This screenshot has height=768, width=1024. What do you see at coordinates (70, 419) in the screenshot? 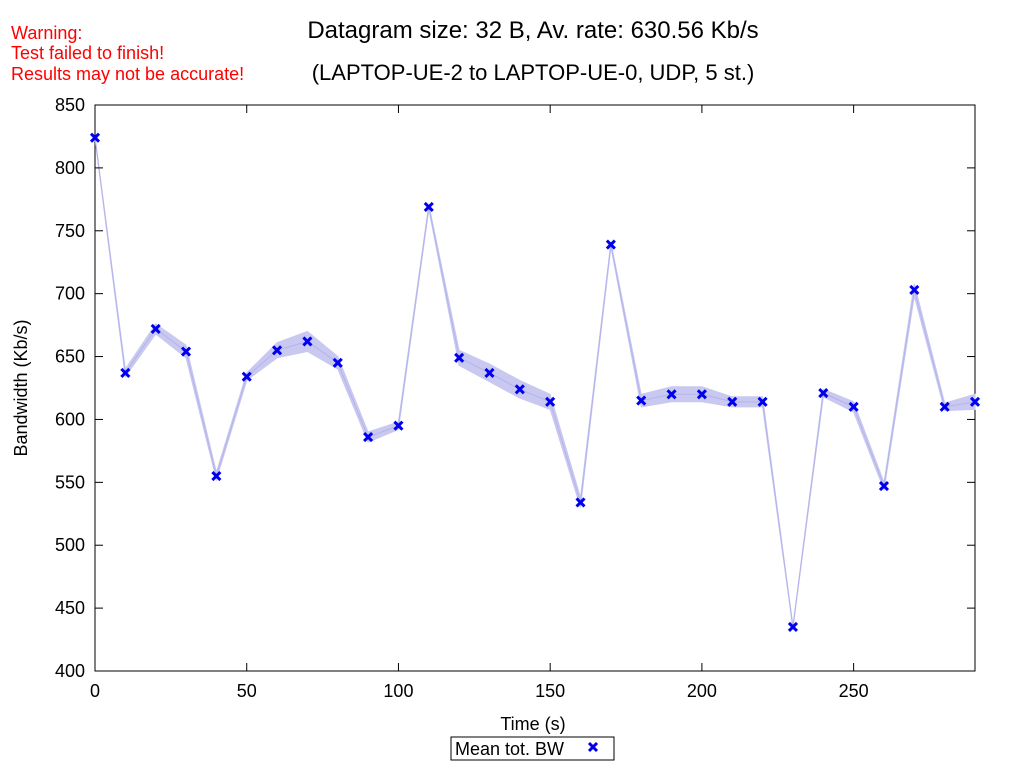
I see `y-tick-label-4: 600` at bounding box center [70, 419].